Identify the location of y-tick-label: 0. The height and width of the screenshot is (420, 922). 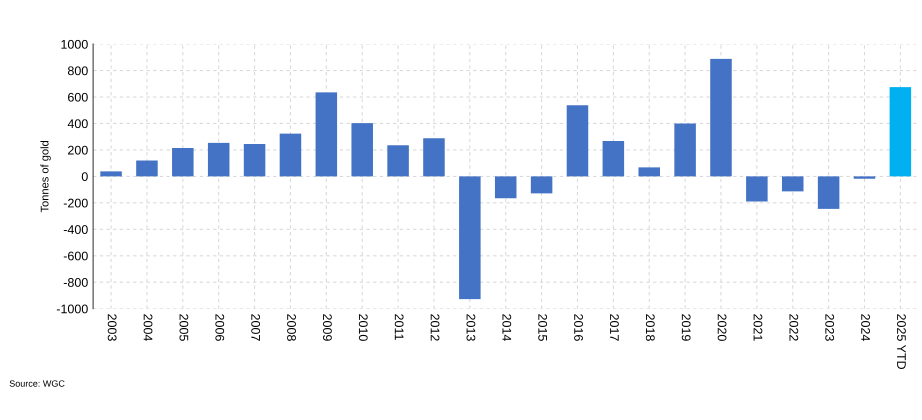
(85, 177).